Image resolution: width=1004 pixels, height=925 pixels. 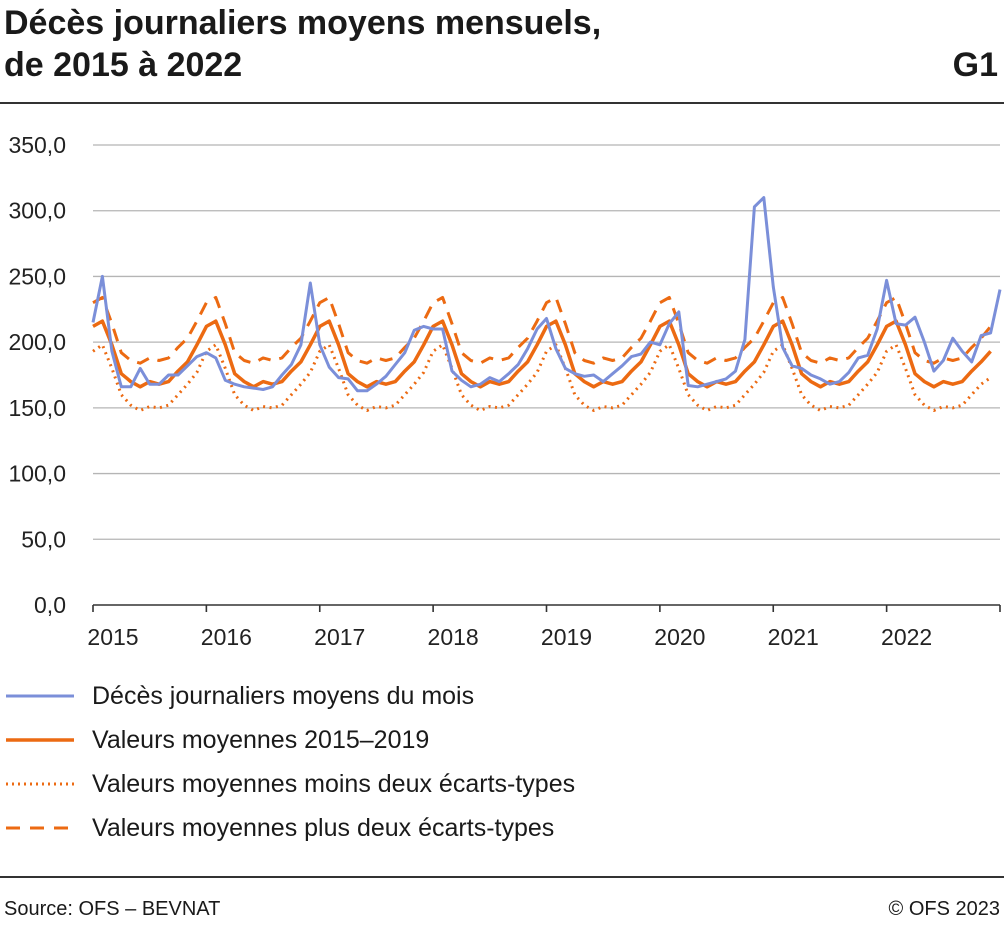 What do you see at coordinates (453, 637) in the screenshot?
I see `x-tick-label: 2018` at bounding box center [453, 637].